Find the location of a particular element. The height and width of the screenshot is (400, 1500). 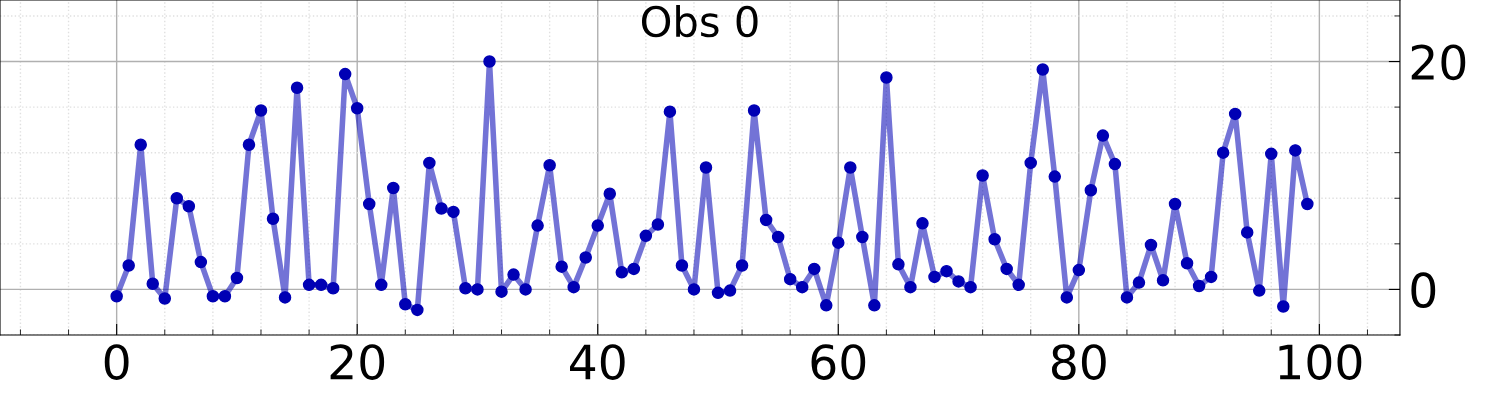

x-tick-label: 100 is located at coordinates (1320, 362).